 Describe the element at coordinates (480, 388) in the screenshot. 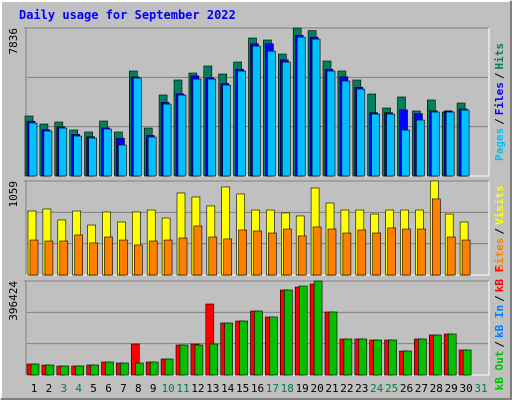

I see `x-tick-label: 31` at that location.